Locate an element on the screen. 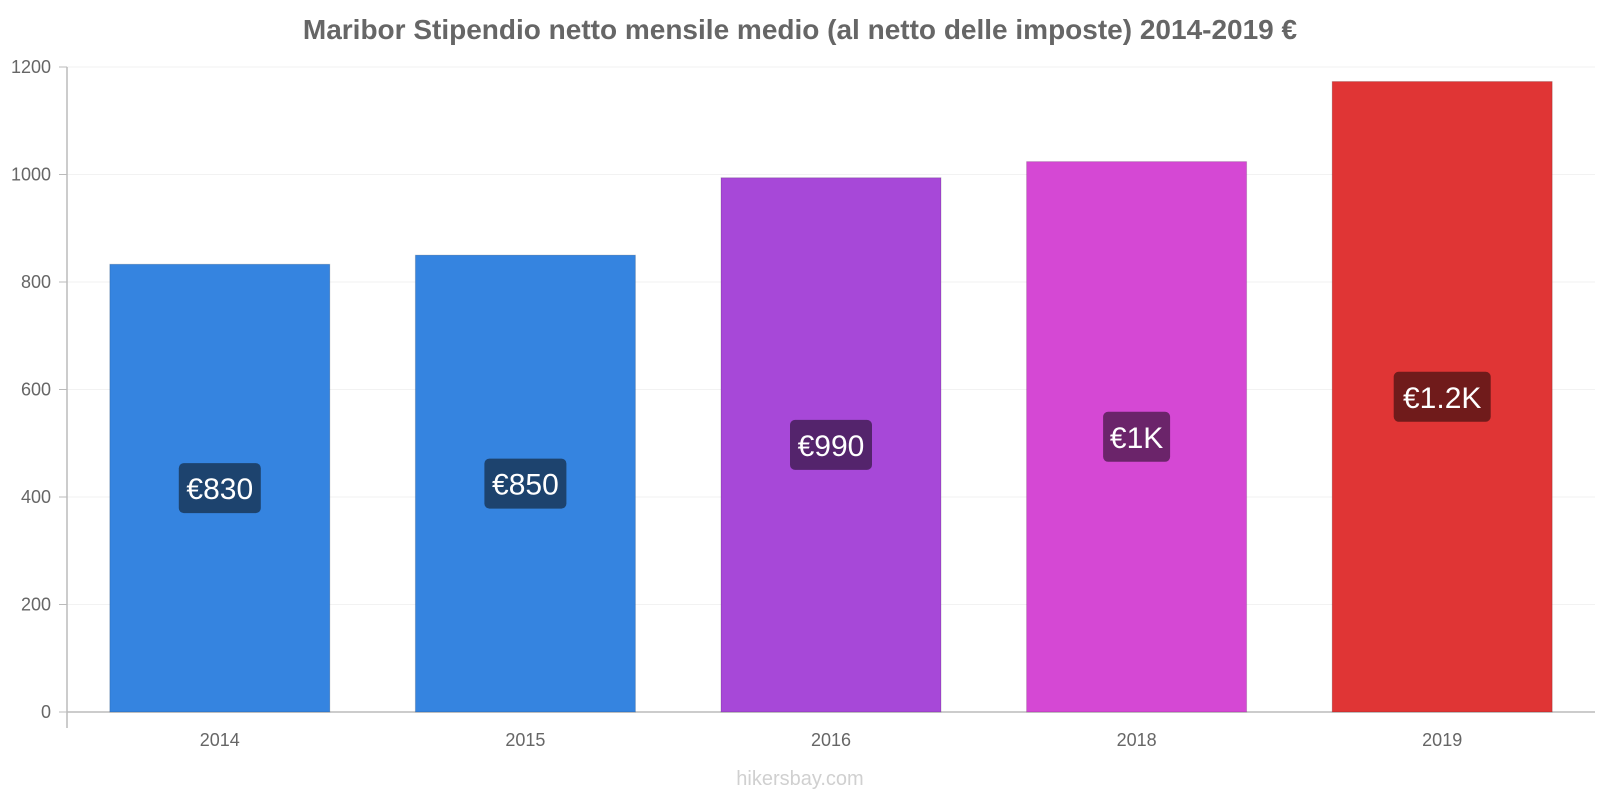  data-label: €830 is located at coordinates (219, 489).